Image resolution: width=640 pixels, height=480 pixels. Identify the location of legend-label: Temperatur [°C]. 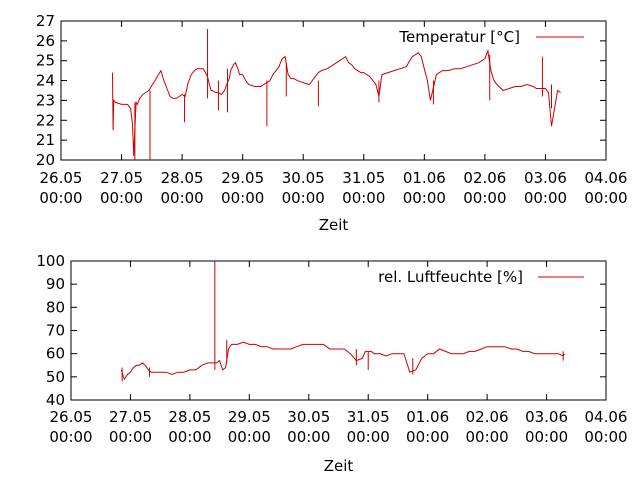
(459, 37).